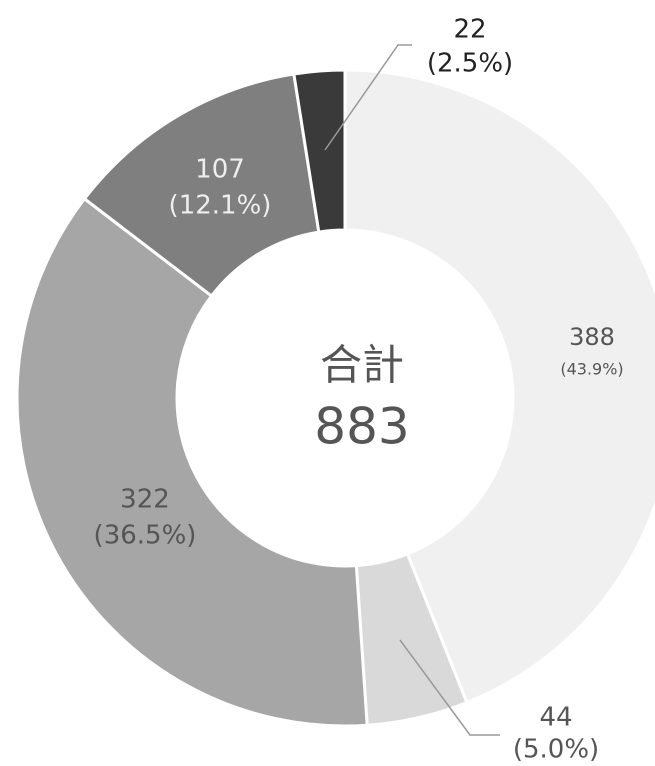  I want to click on percent-label: (2.5%), so click(470, 64).